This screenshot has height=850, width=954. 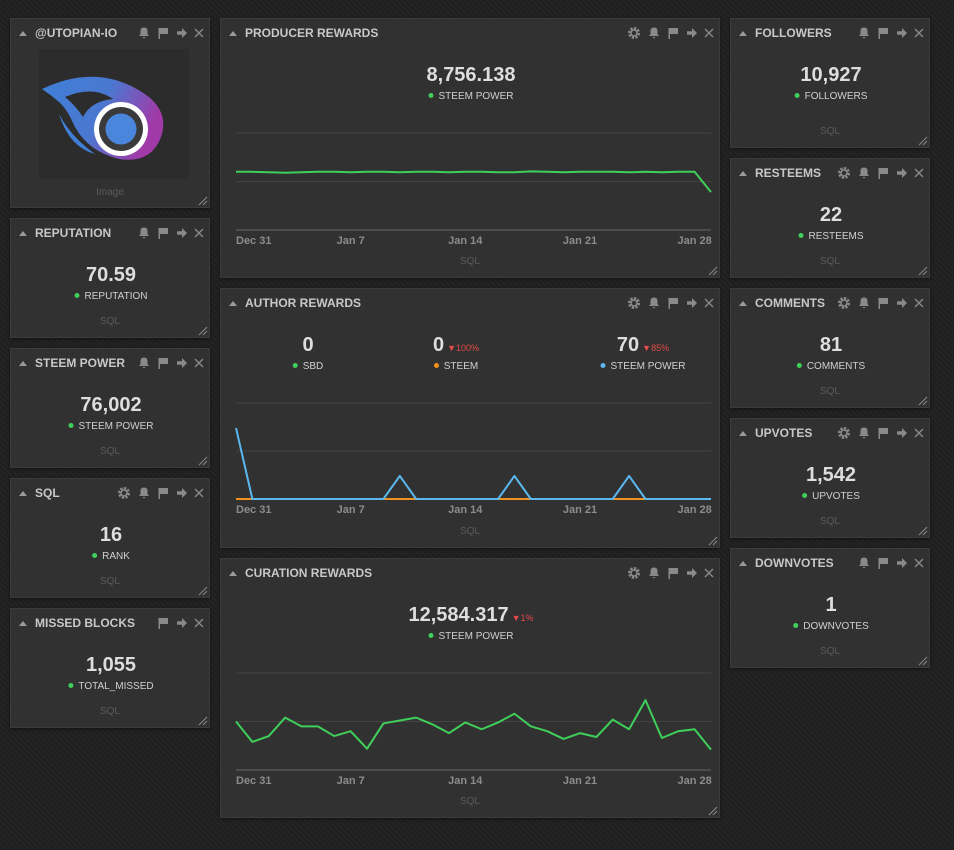 What do you see at coordinates (831, 215) in the screenshot?
I see `stat-value: 22` at bounding box center [831, 215].